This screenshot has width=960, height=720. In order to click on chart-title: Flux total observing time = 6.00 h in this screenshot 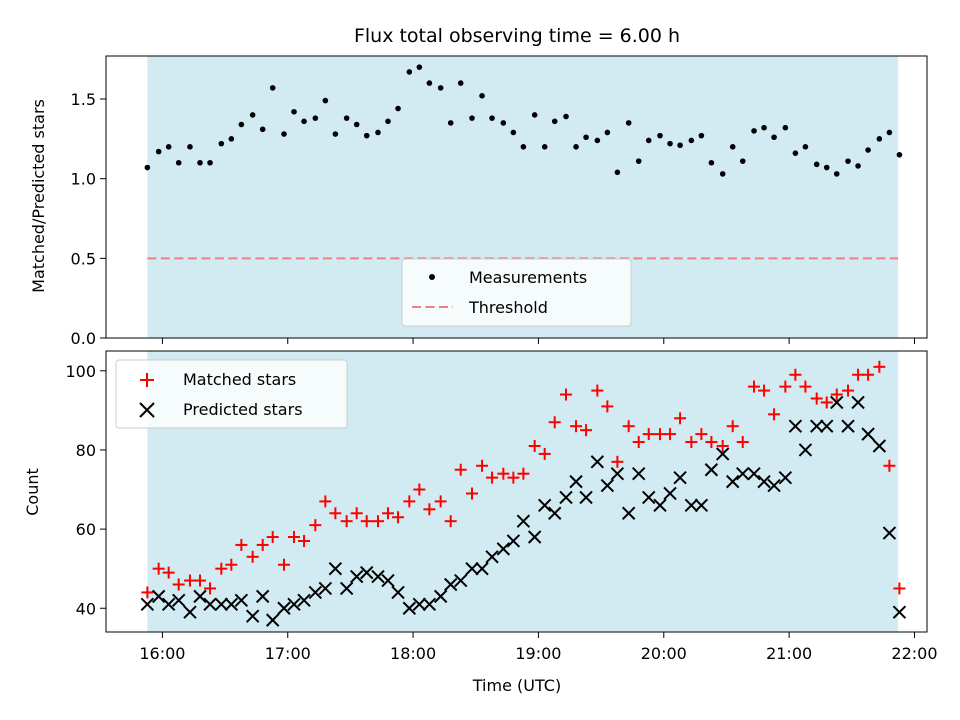, I will do `click(517, 36)`.